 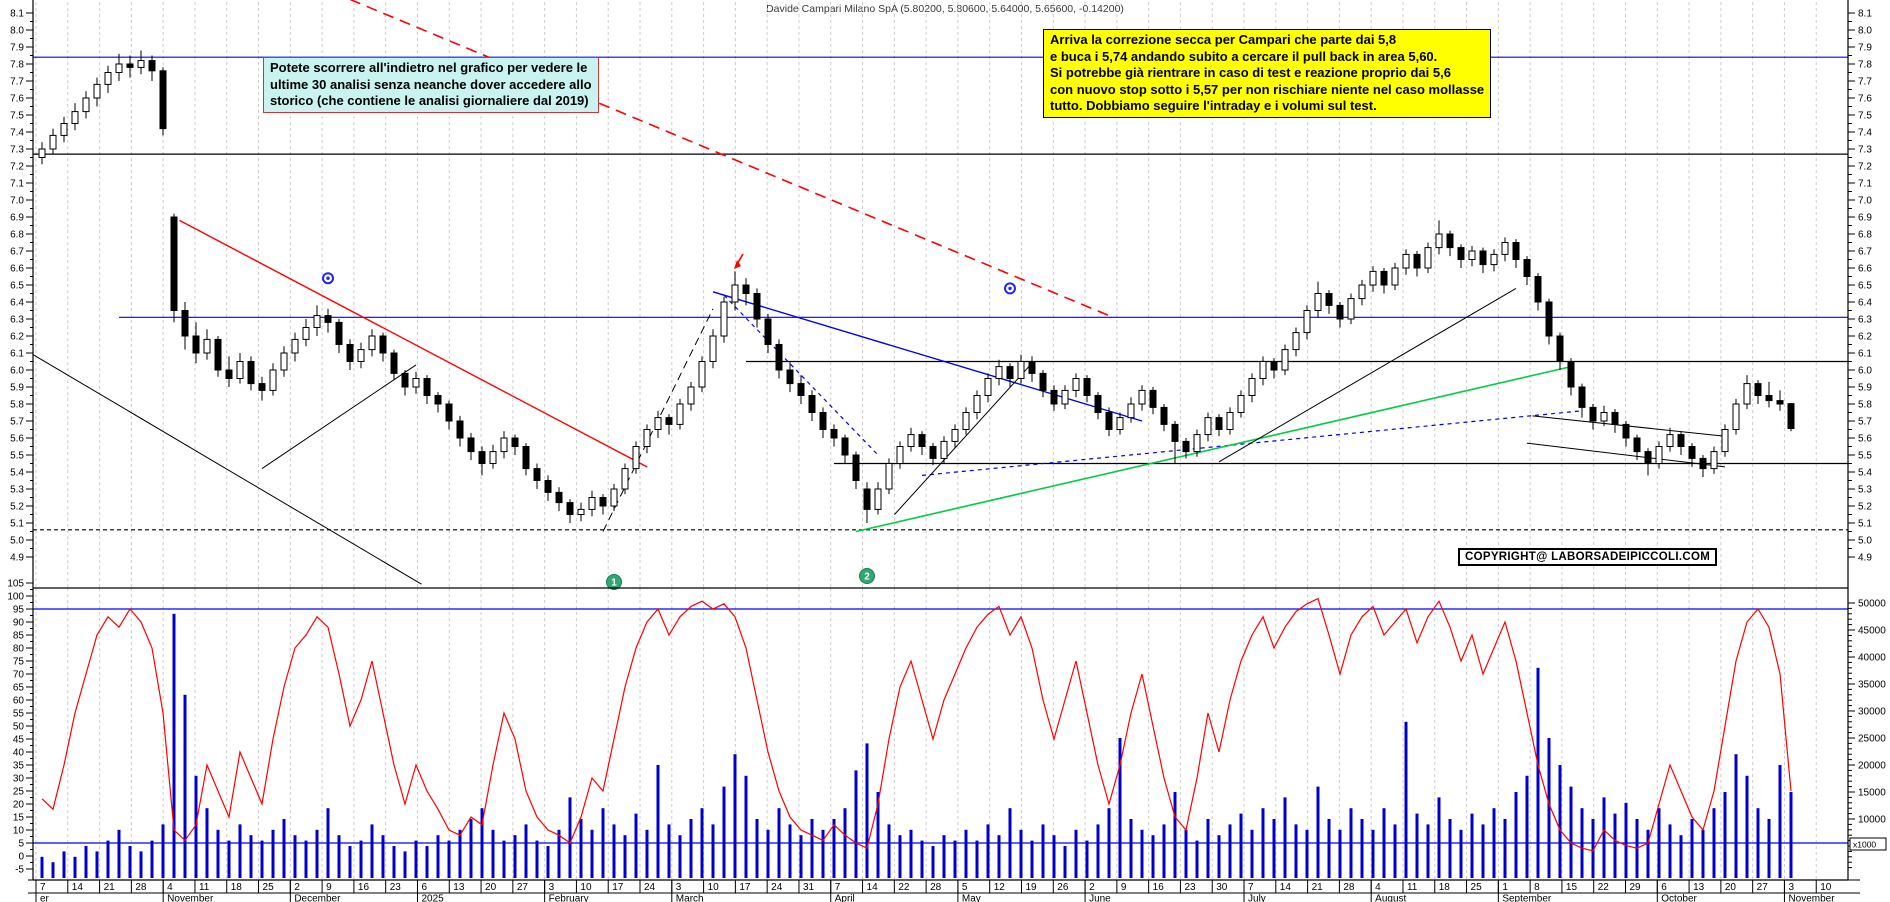 I want to click on svg-text: 45, so click(x=19, y=740).